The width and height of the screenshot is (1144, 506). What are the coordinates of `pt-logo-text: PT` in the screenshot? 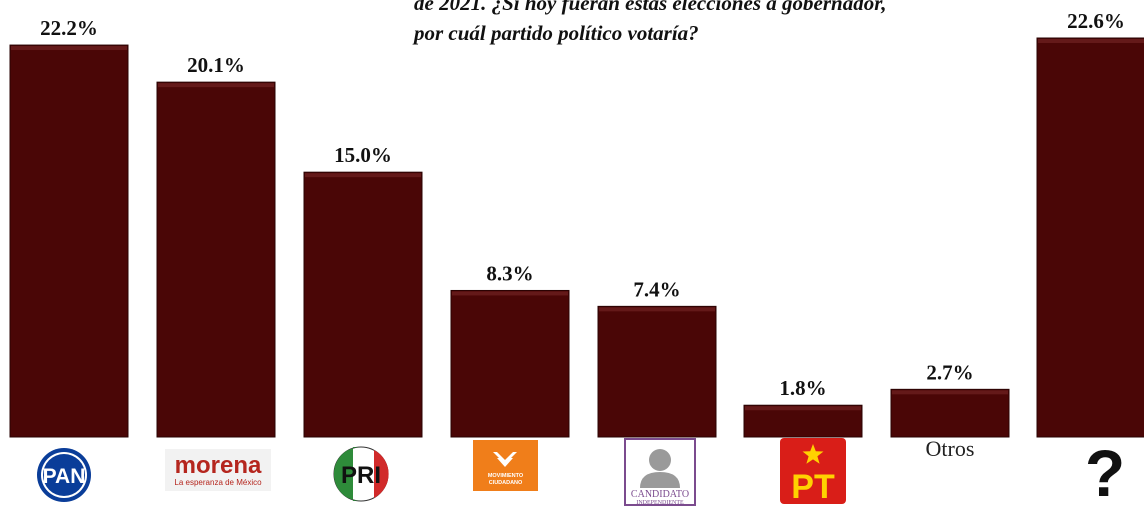 It's located at (813, 486).